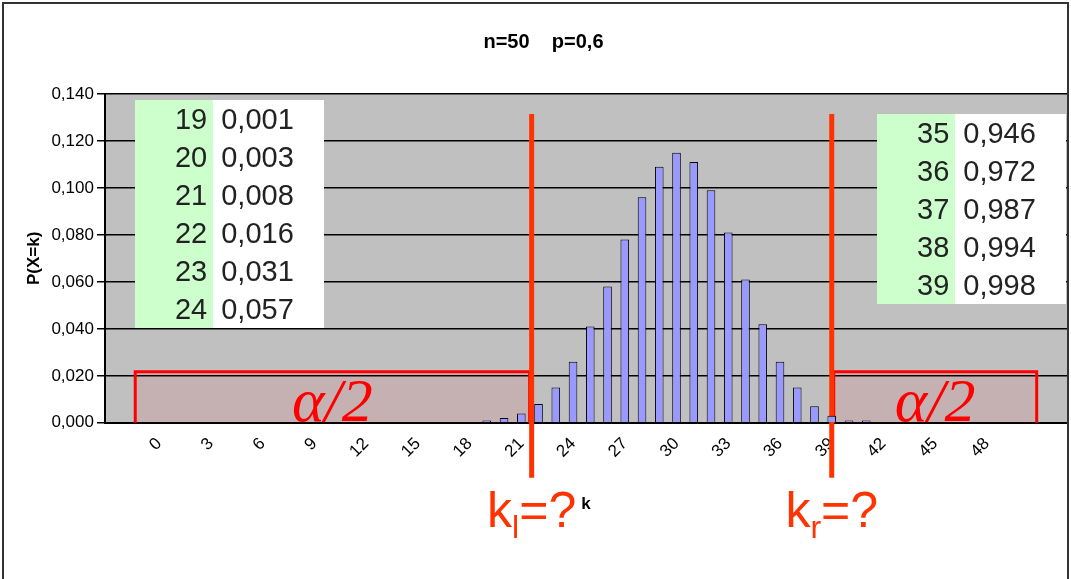 This screenshot has width=1071, height=579. Describe the element at coordinates (234, 233) in the screenshot. I see `annotation: 22 0,016` at that location.